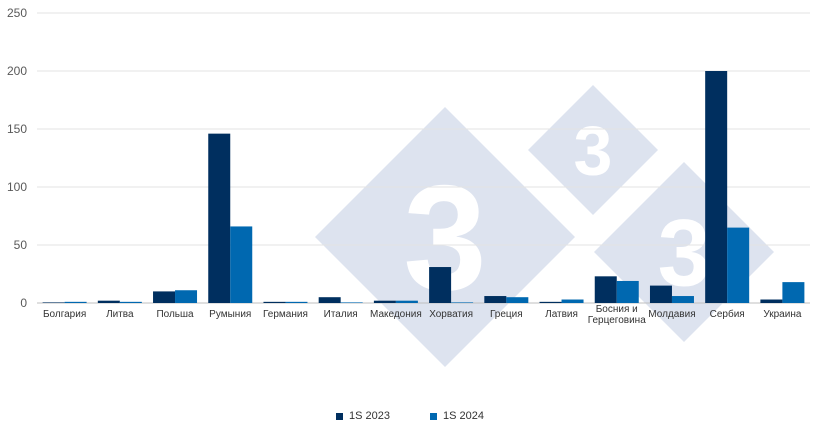 The width and height of the screenshot is (820, 433). I want to click on y-axis-ticks: 0 50 100 150 200 250, so click(17, 158).